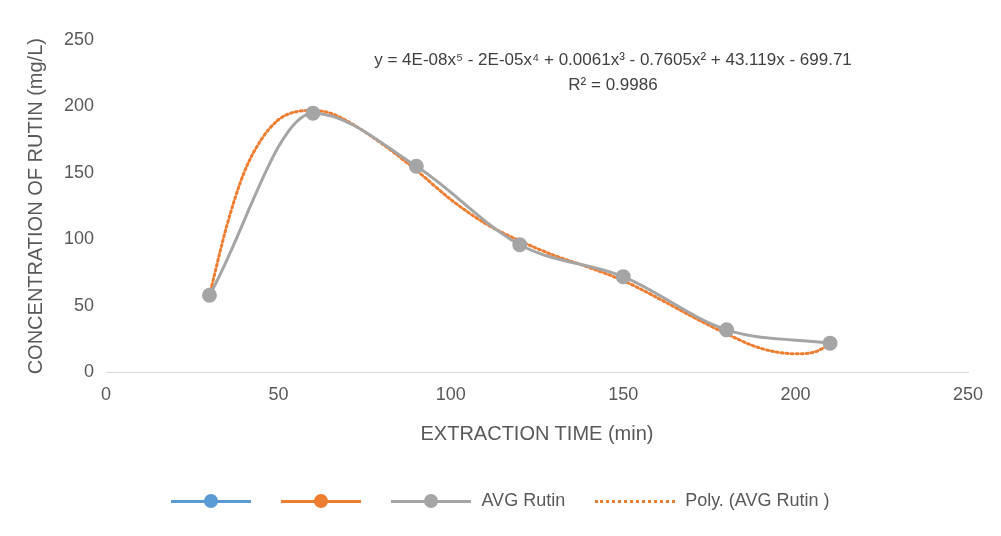 Image resolution: width=1001 pixels, height=536 pixels. I want to click on x-axis-title: EXTRACTION TIME (min), so click(537, 432).